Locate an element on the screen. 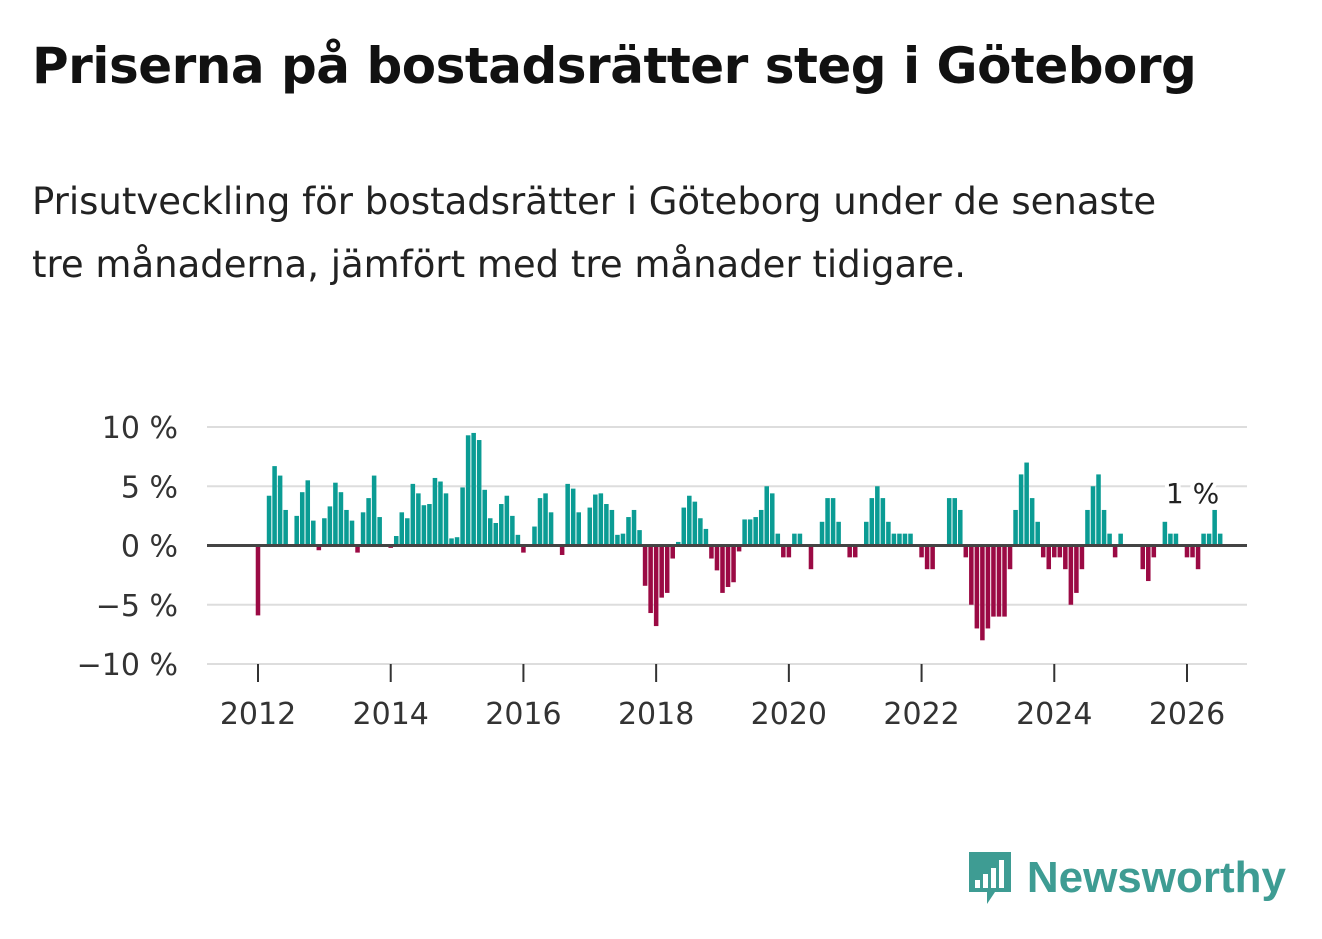 The image size is (1322, 939). y-tick-label: −10 % is located at coordinates (127, 665).